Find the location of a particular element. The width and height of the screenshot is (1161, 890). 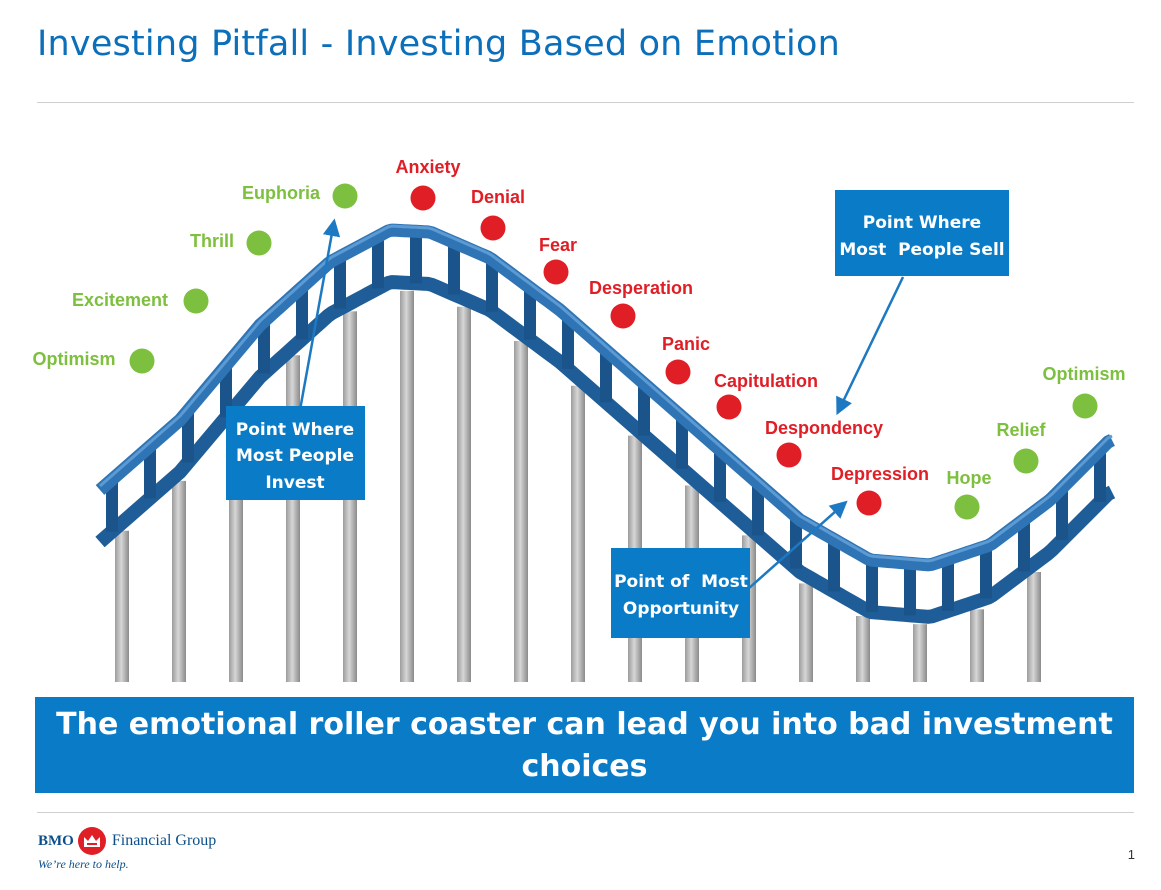

callout-invest-line: Most People is located at coordinates (295, 456).